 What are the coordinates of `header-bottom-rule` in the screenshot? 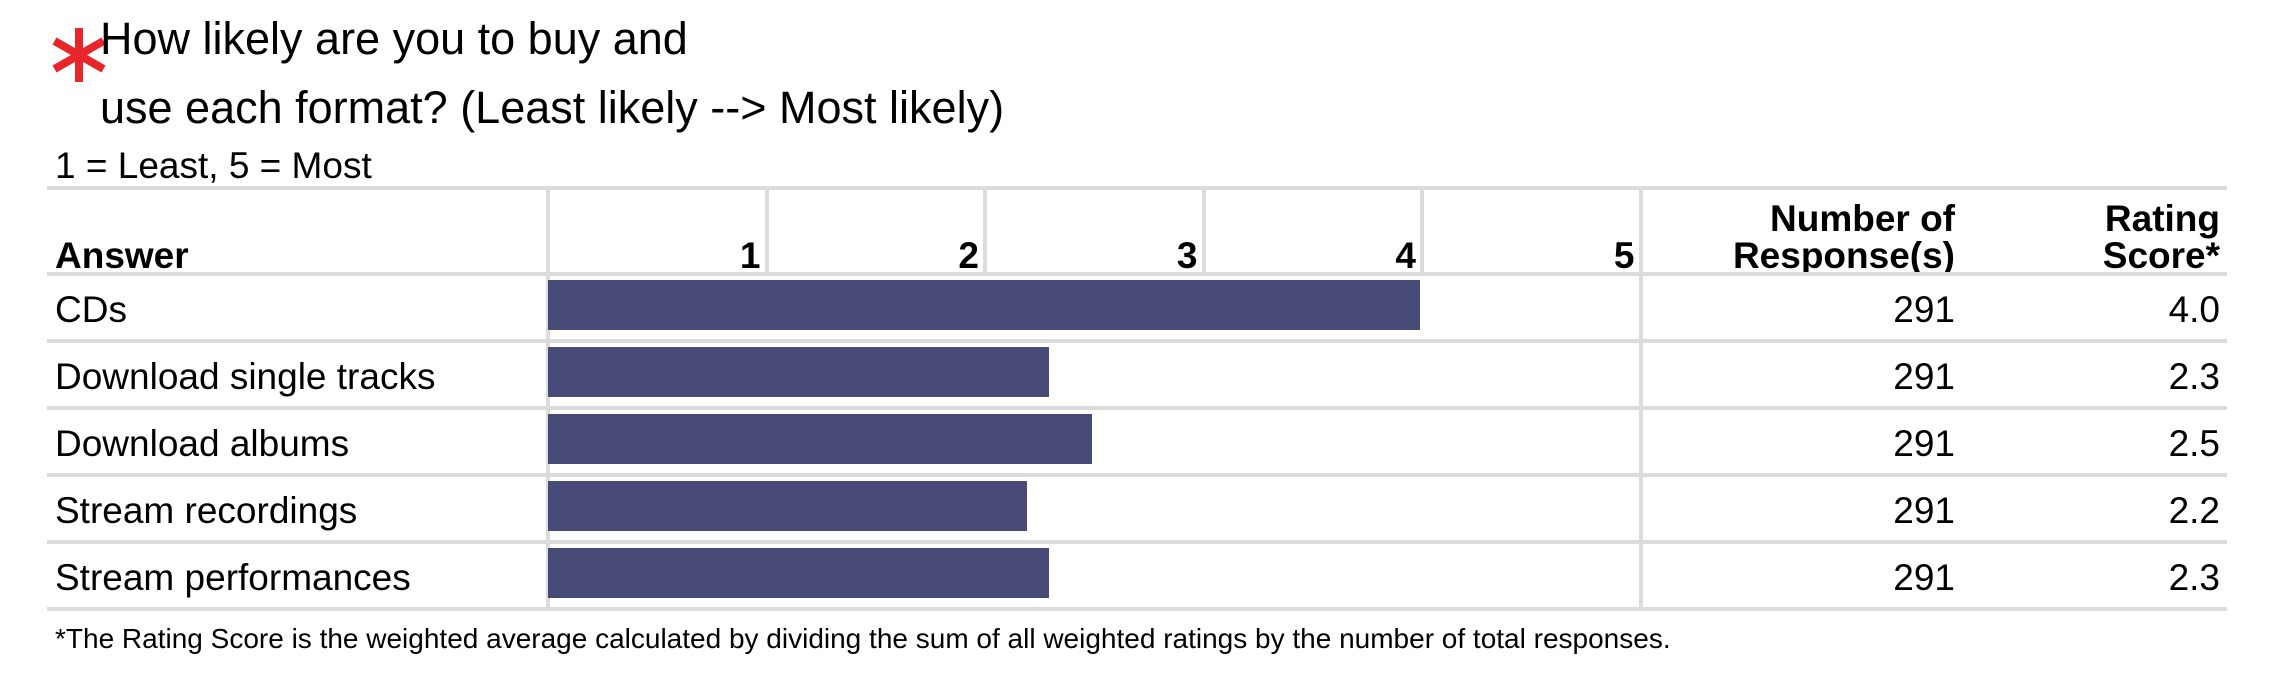 It's located at (1137, 274).